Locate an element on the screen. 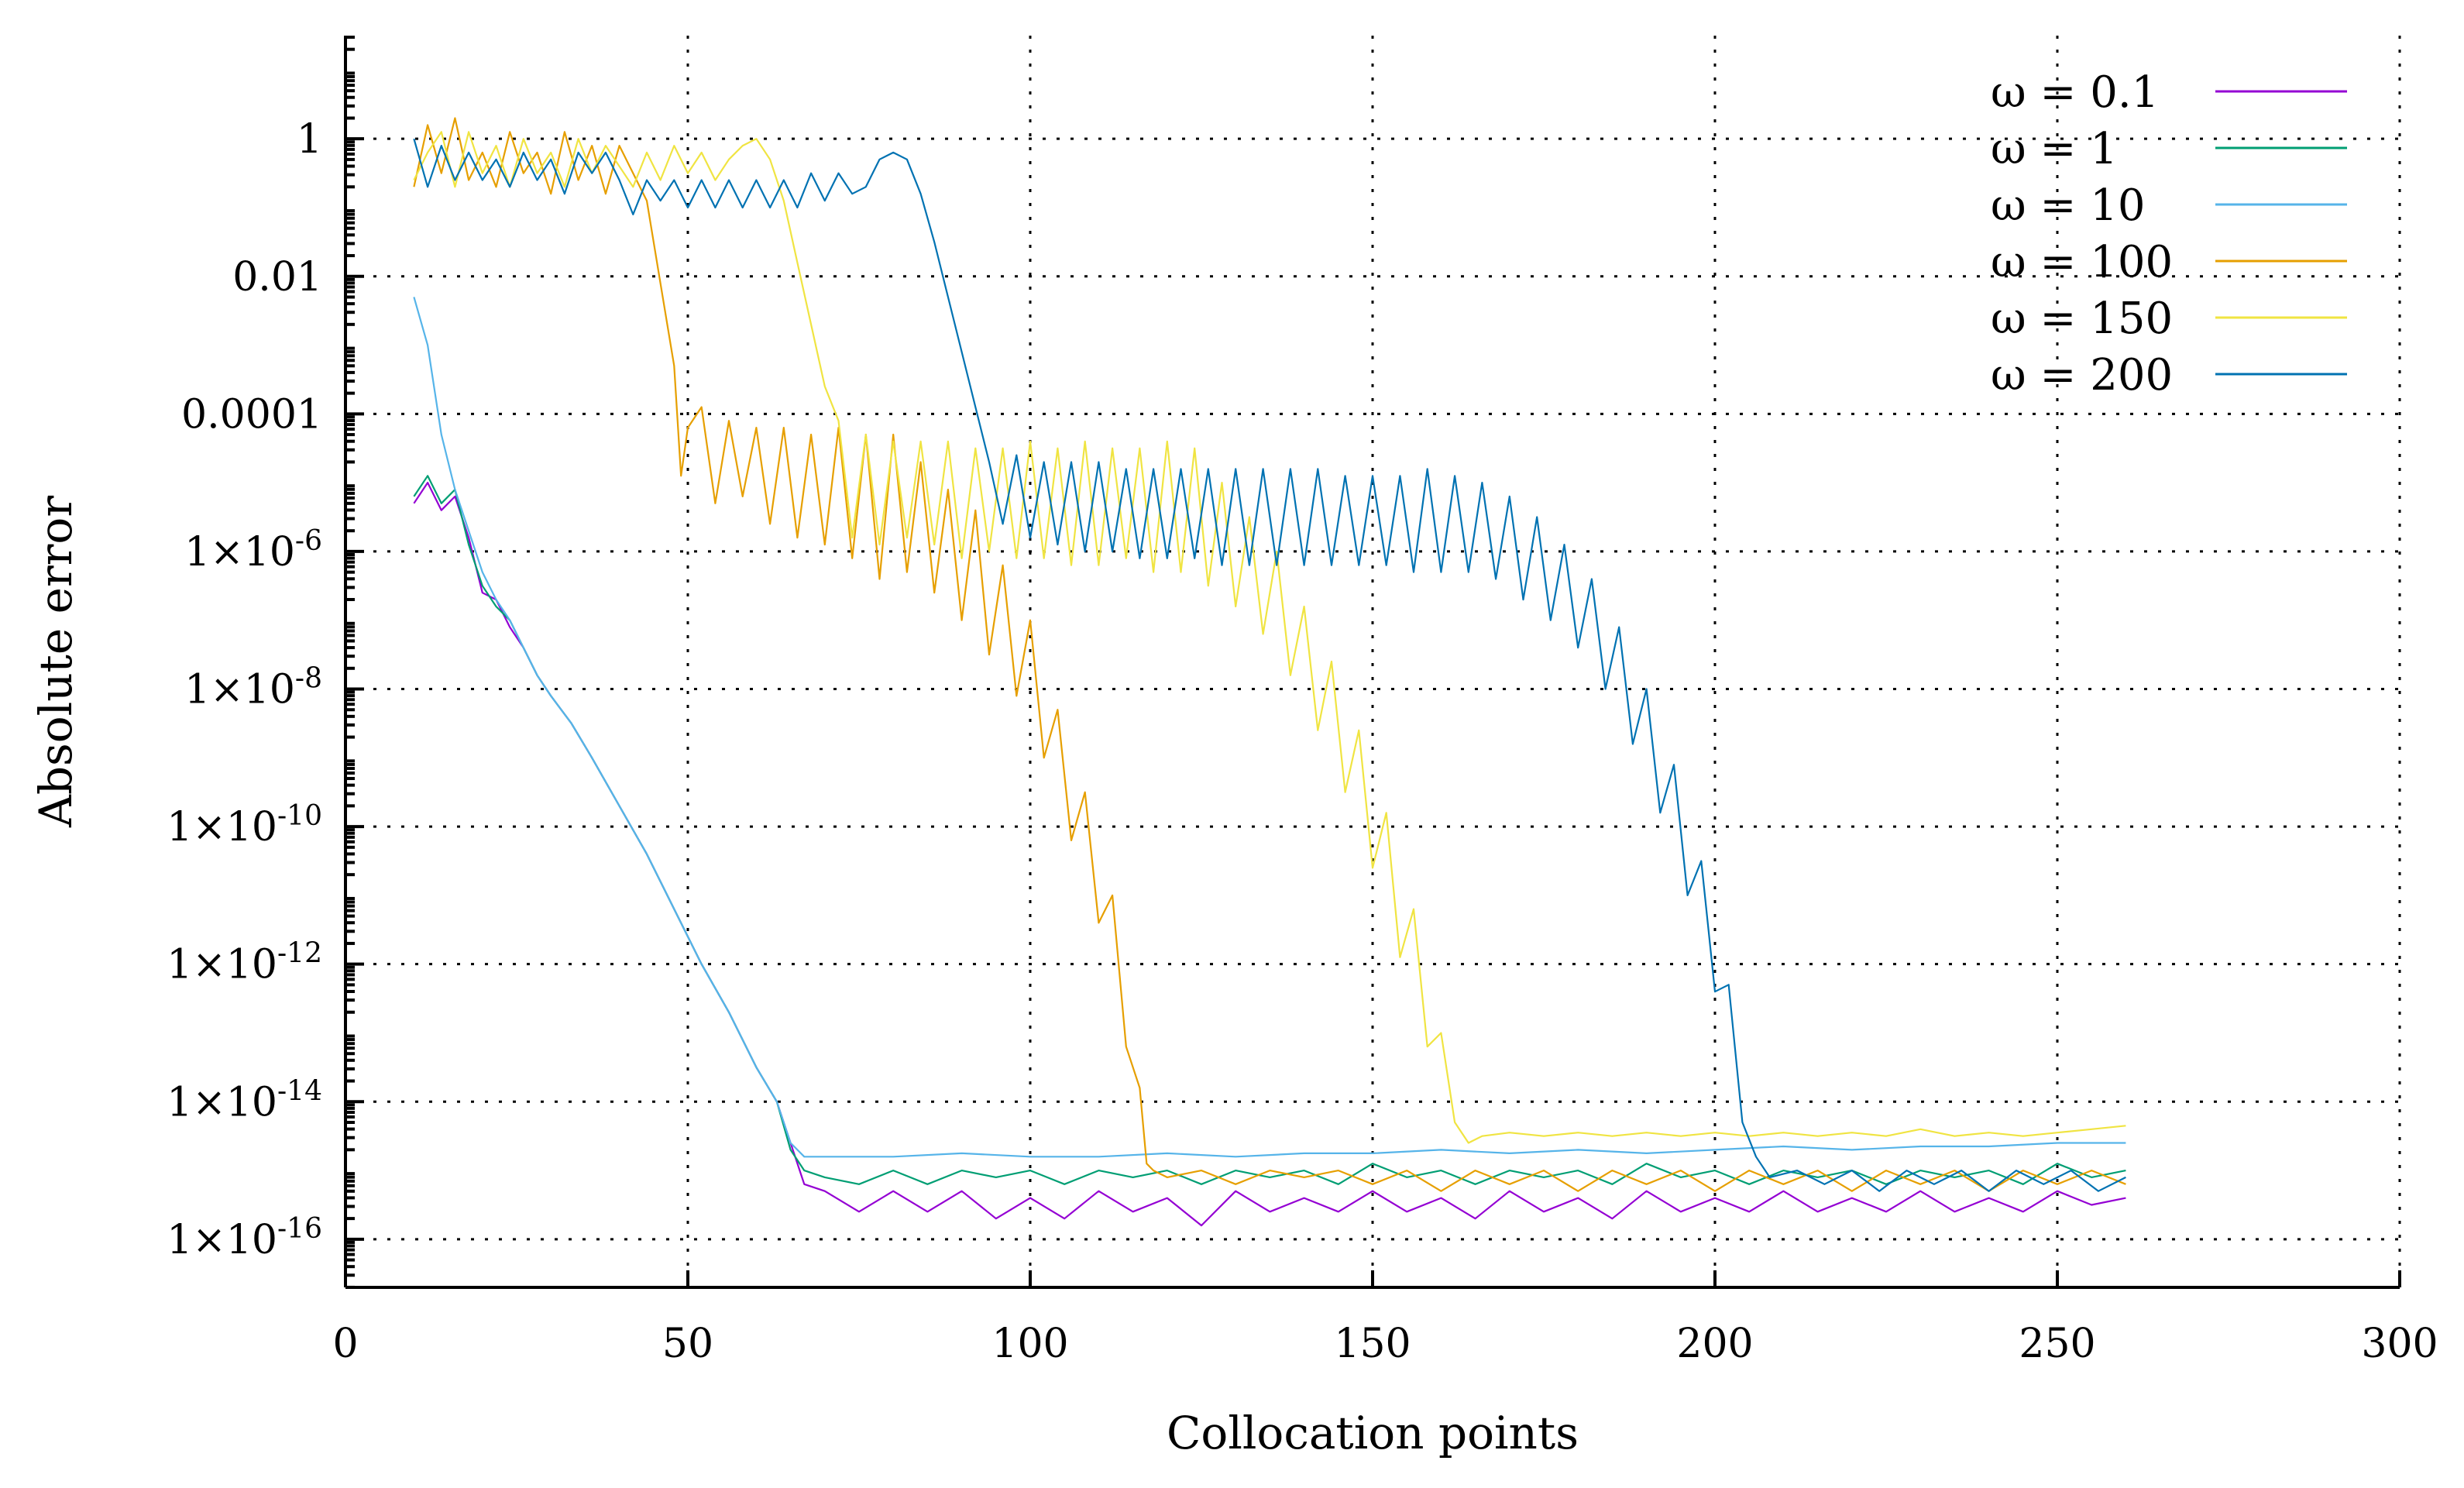 This screenshot has width=2464, height=1488. x-axis-title: Collocation points is located at coordinates (1373, 1433).